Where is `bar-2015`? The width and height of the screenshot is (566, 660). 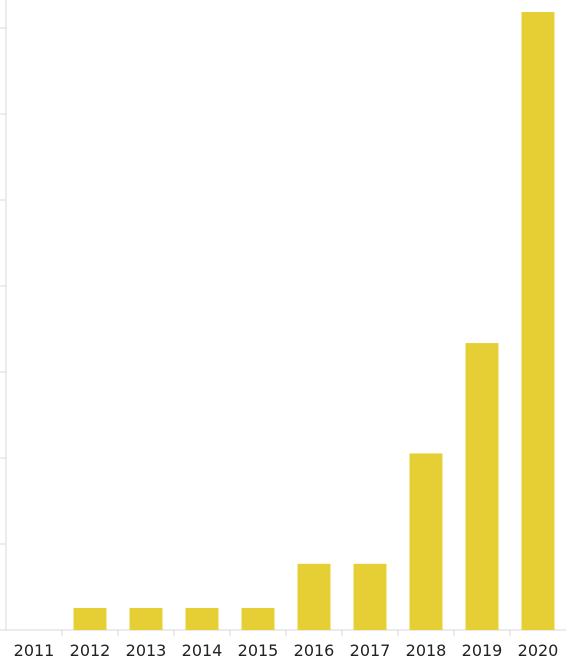 bar-2015 is located at coordinates (258, 618).